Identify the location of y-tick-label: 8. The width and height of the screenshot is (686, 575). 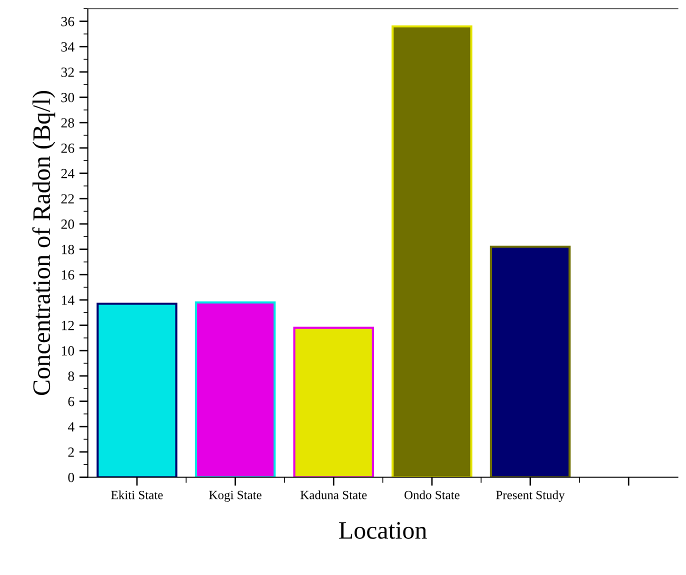
(71, 376).